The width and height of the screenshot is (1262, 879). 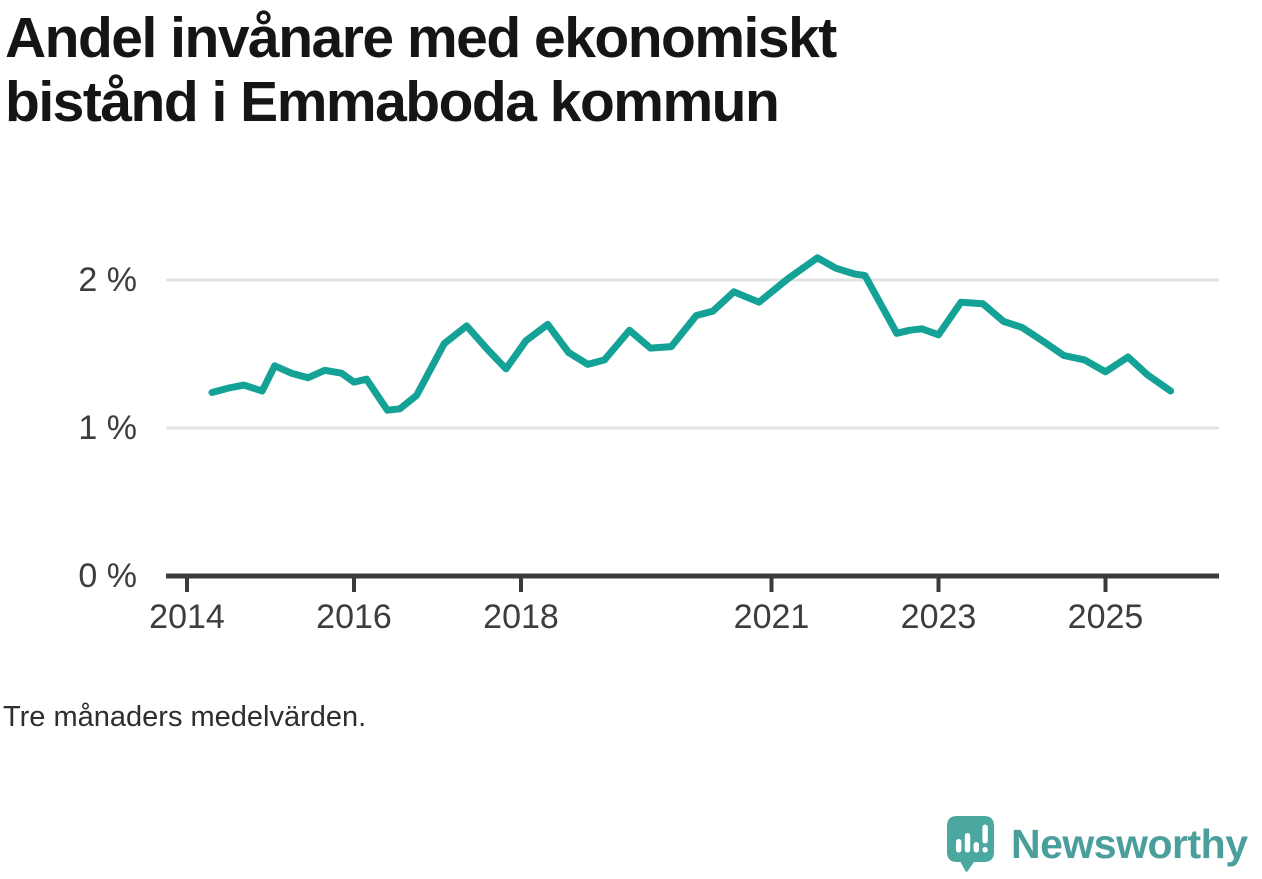 I want to click on newsworthy-speech-bubble-bar-chart-icon, so click(x=970, y=843).